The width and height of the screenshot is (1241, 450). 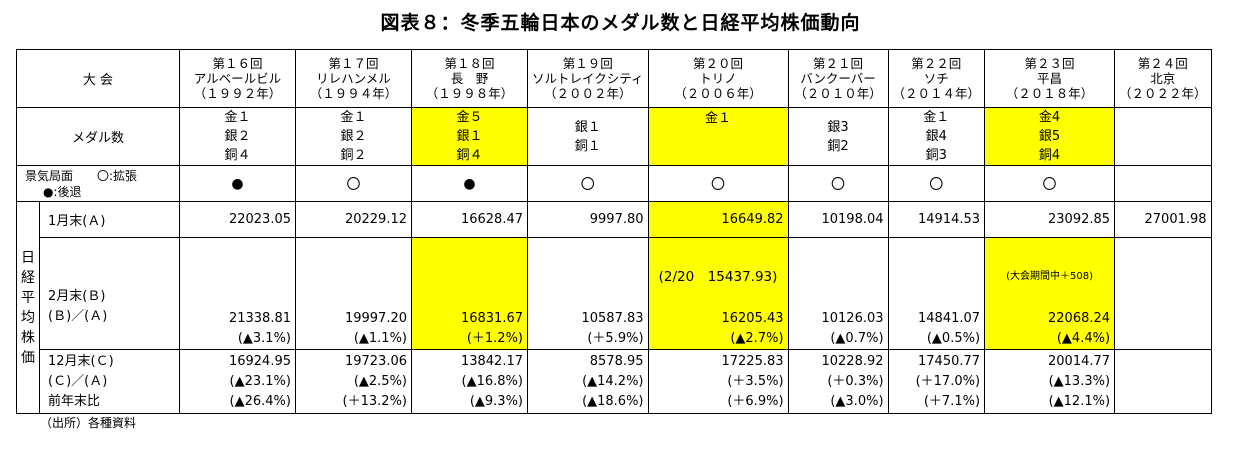 I want to click on game-header: 第２１回 バンクーバー （２０１０年）, so click(x=838, y=78).